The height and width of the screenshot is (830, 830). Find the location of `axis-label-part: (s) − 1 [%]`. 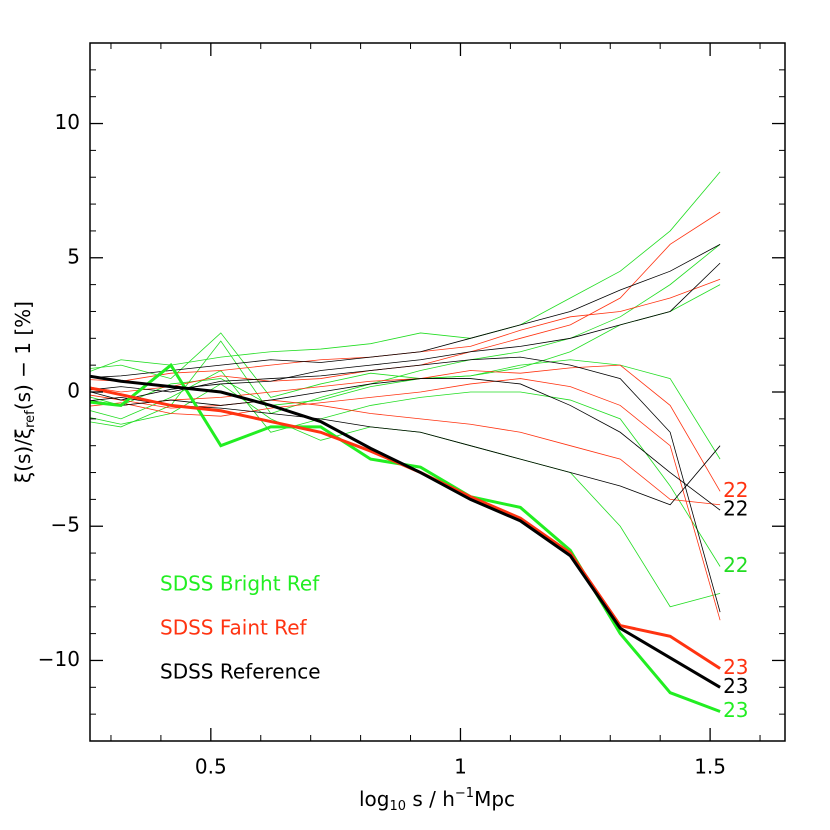

axis-label-part: (s) − 1 [%] is located at coordinates (23, 355).